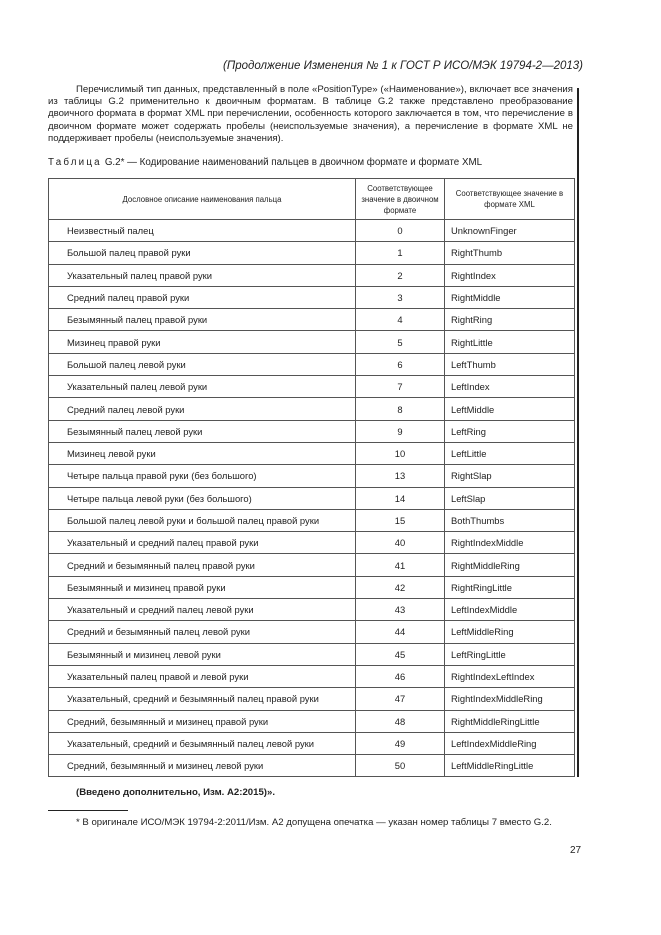 The width and height of the screenshot is (661, 935). What do you see at coordinates (202, 476) in the screenshot?
I see `table-cell: Четыре пальца правой руки (без большого)` at bounding box center [202, 476].